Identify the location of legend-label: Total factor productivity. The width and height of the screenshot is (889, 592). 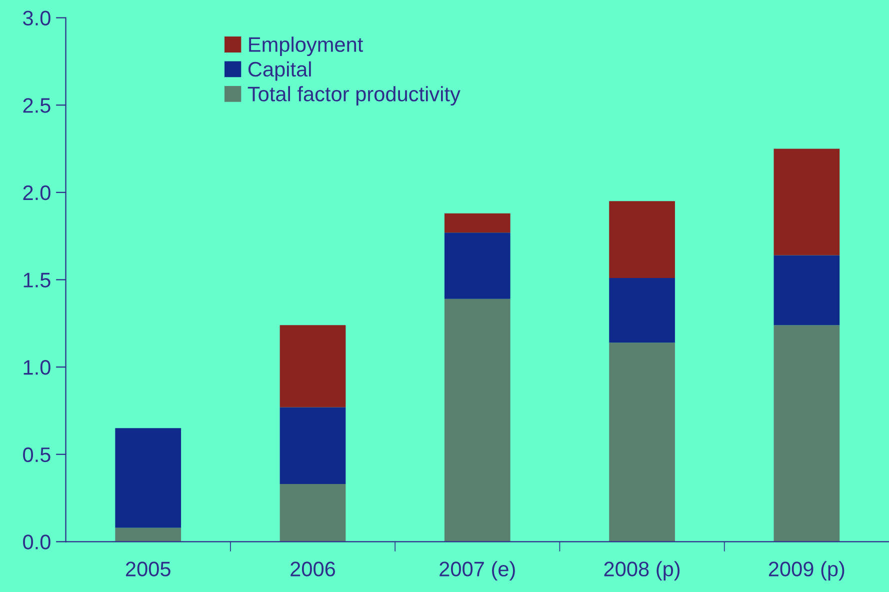
(354, 96).